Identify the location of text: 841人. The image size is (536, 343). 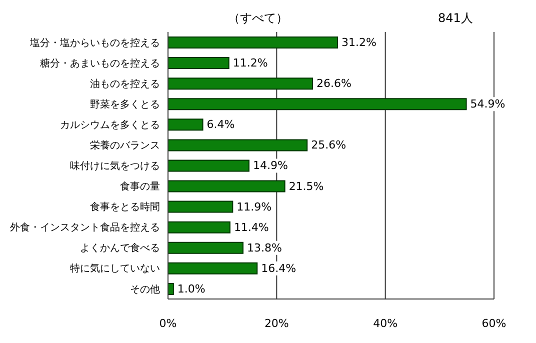
(455, 18).